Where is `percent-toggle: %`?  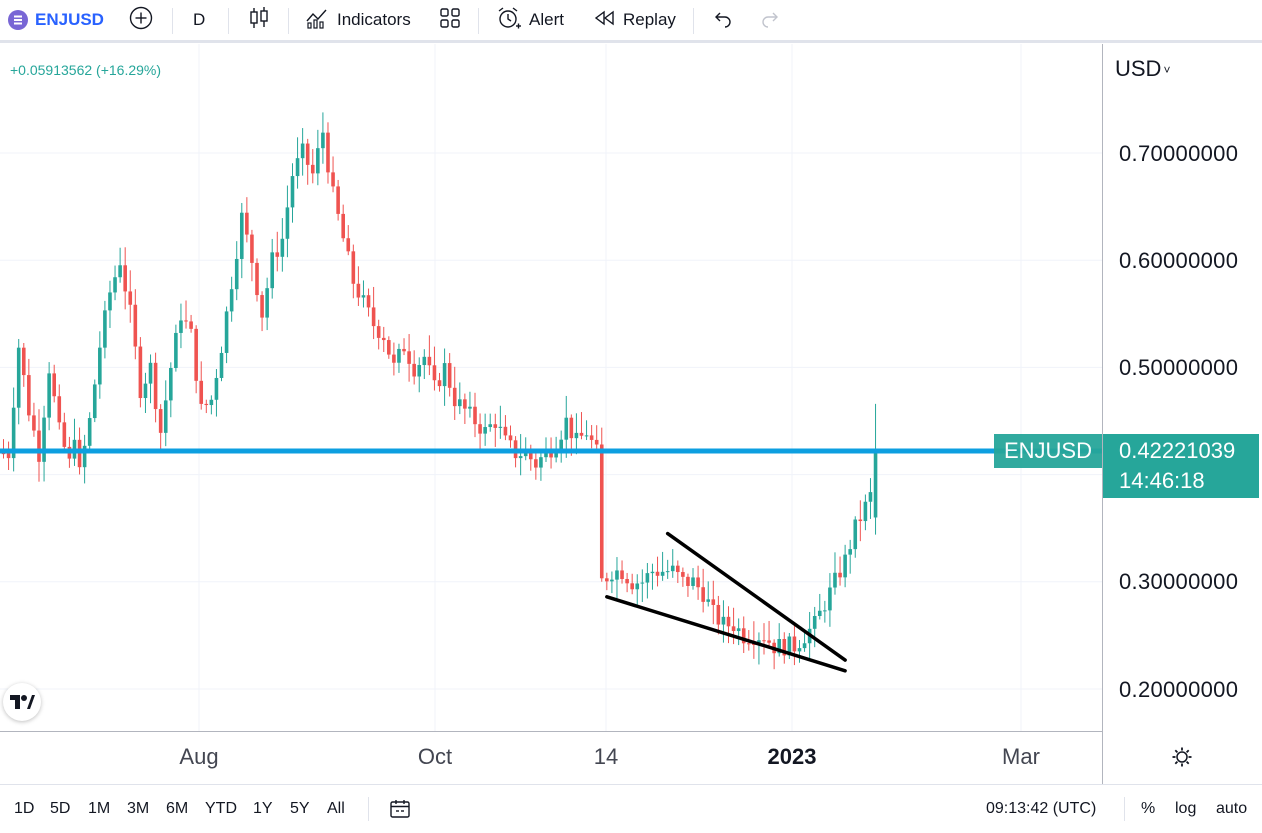
percent-toggle: % is located at coordinates (1148, 808).